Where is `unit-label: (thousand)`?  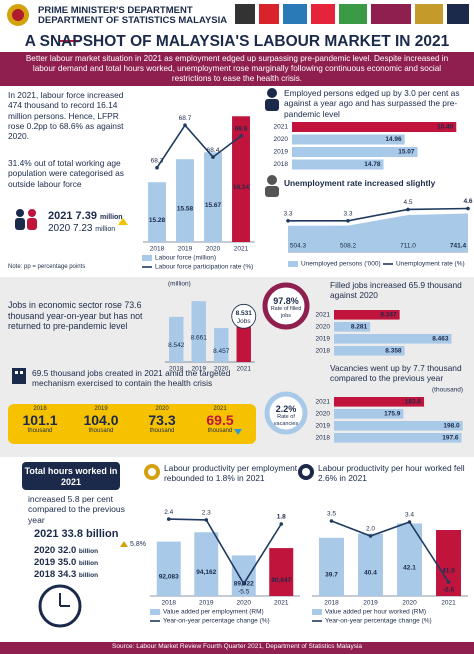
unit-label: (thousand) is located at coordinates (447, 390).